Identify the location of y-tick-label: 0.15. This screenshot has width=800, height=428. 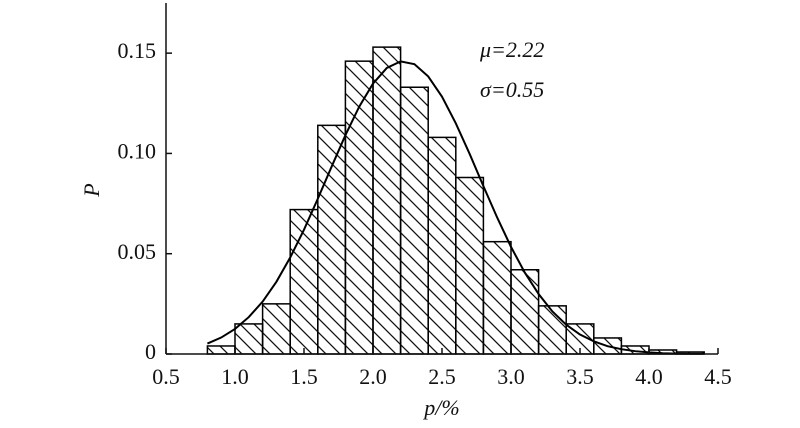
(137, 50).